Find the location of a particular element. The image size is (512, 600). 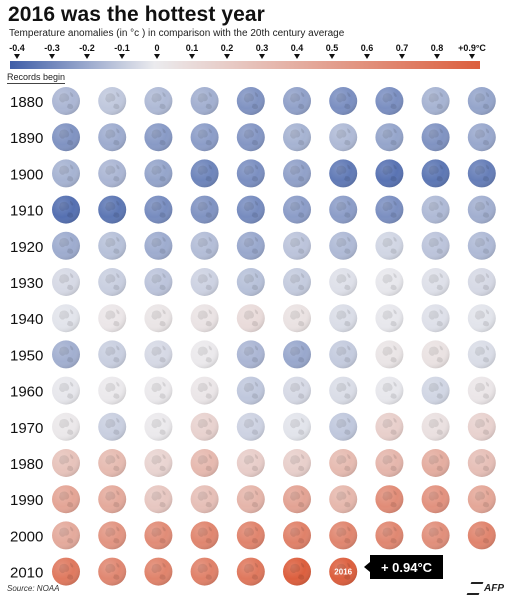

afp-logo: AFP is located at coordinates (485, 588).